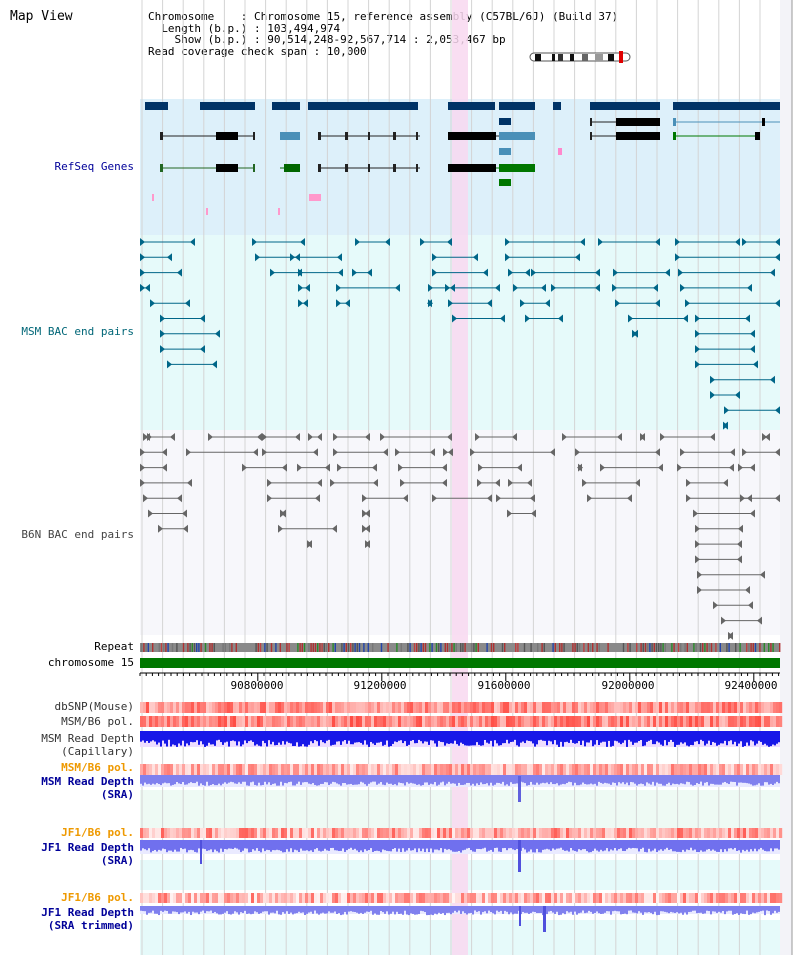 The height and width of the screenshot is (955, 800). Describe the element at coordinates (97, 721) in the screenshot. I see `msm-pol-track-label: MSM/B6 pol.` at that location.